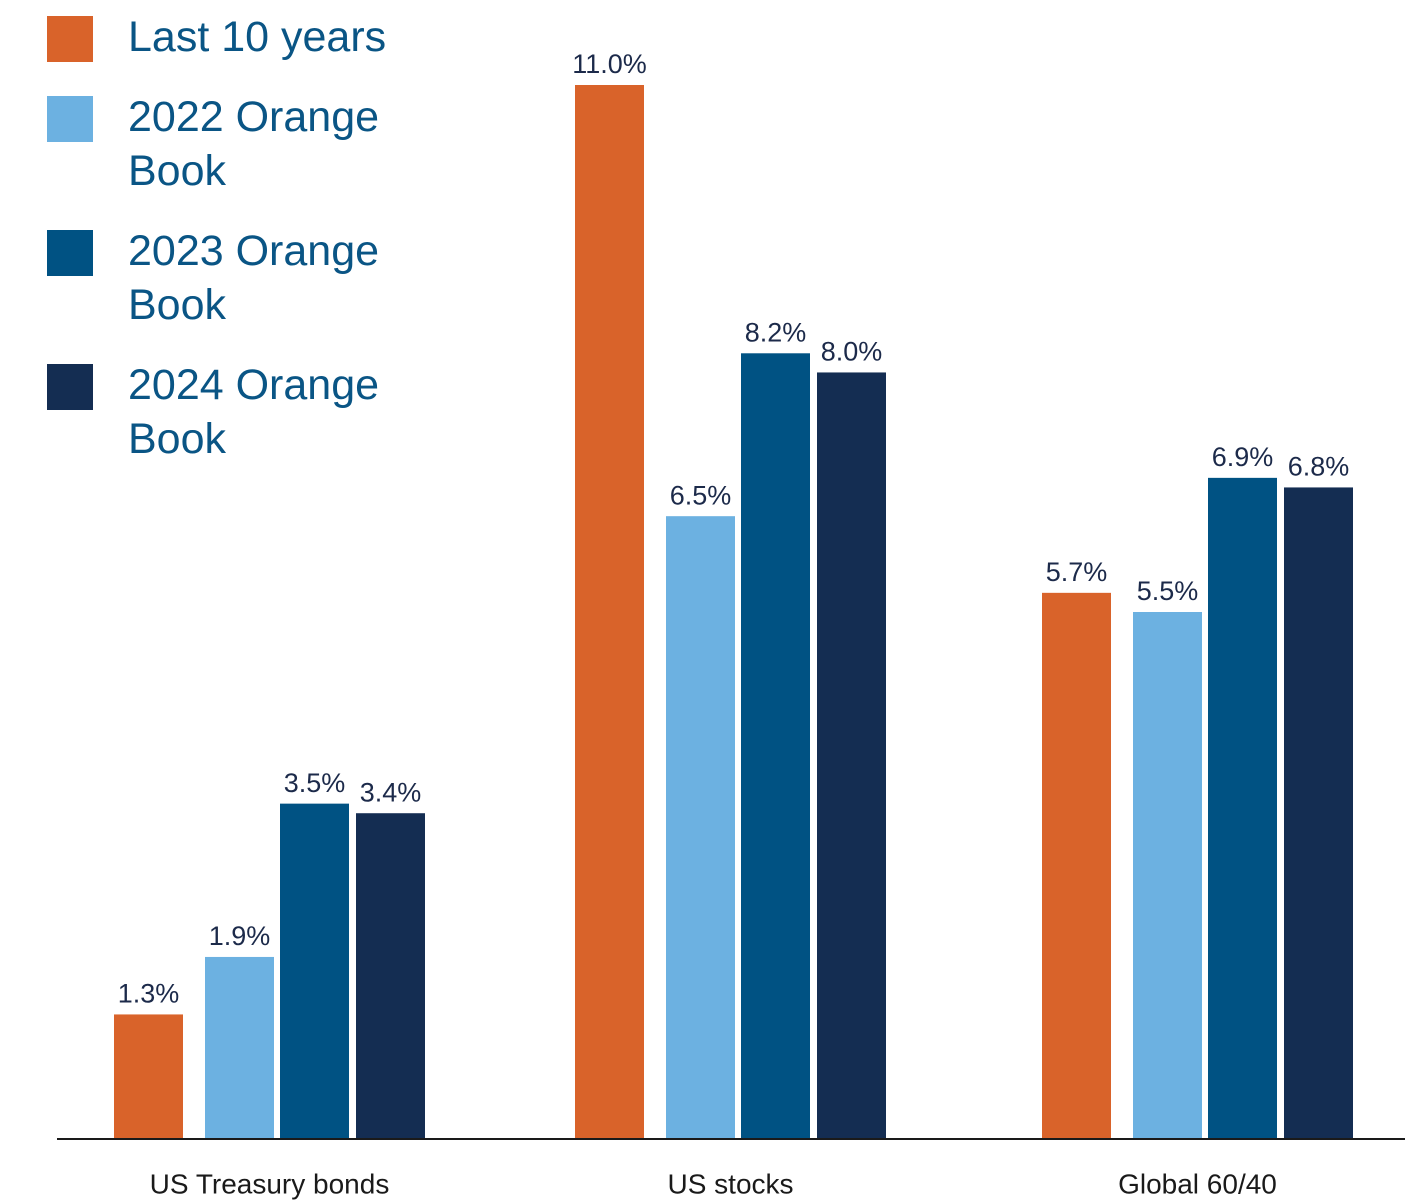  What do you see at coordinates (701, 495) in the screenshot?
I see `value-label: 6.5%` at bounding box center [701, 495].